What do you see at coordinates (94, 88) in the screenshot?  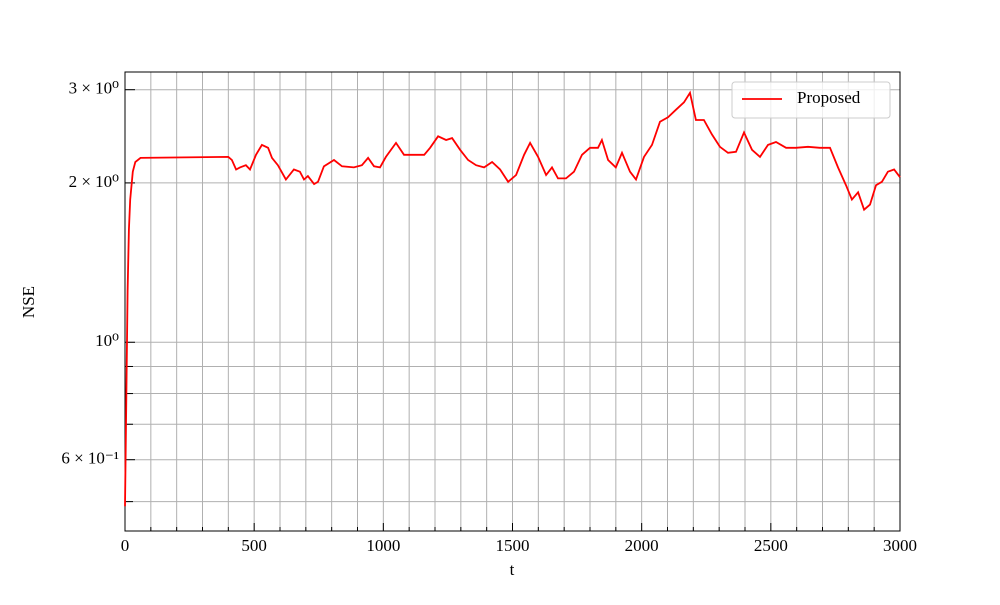 I see `y-tick-label: 3 × 10⁰` at bounding box center [94, 88].